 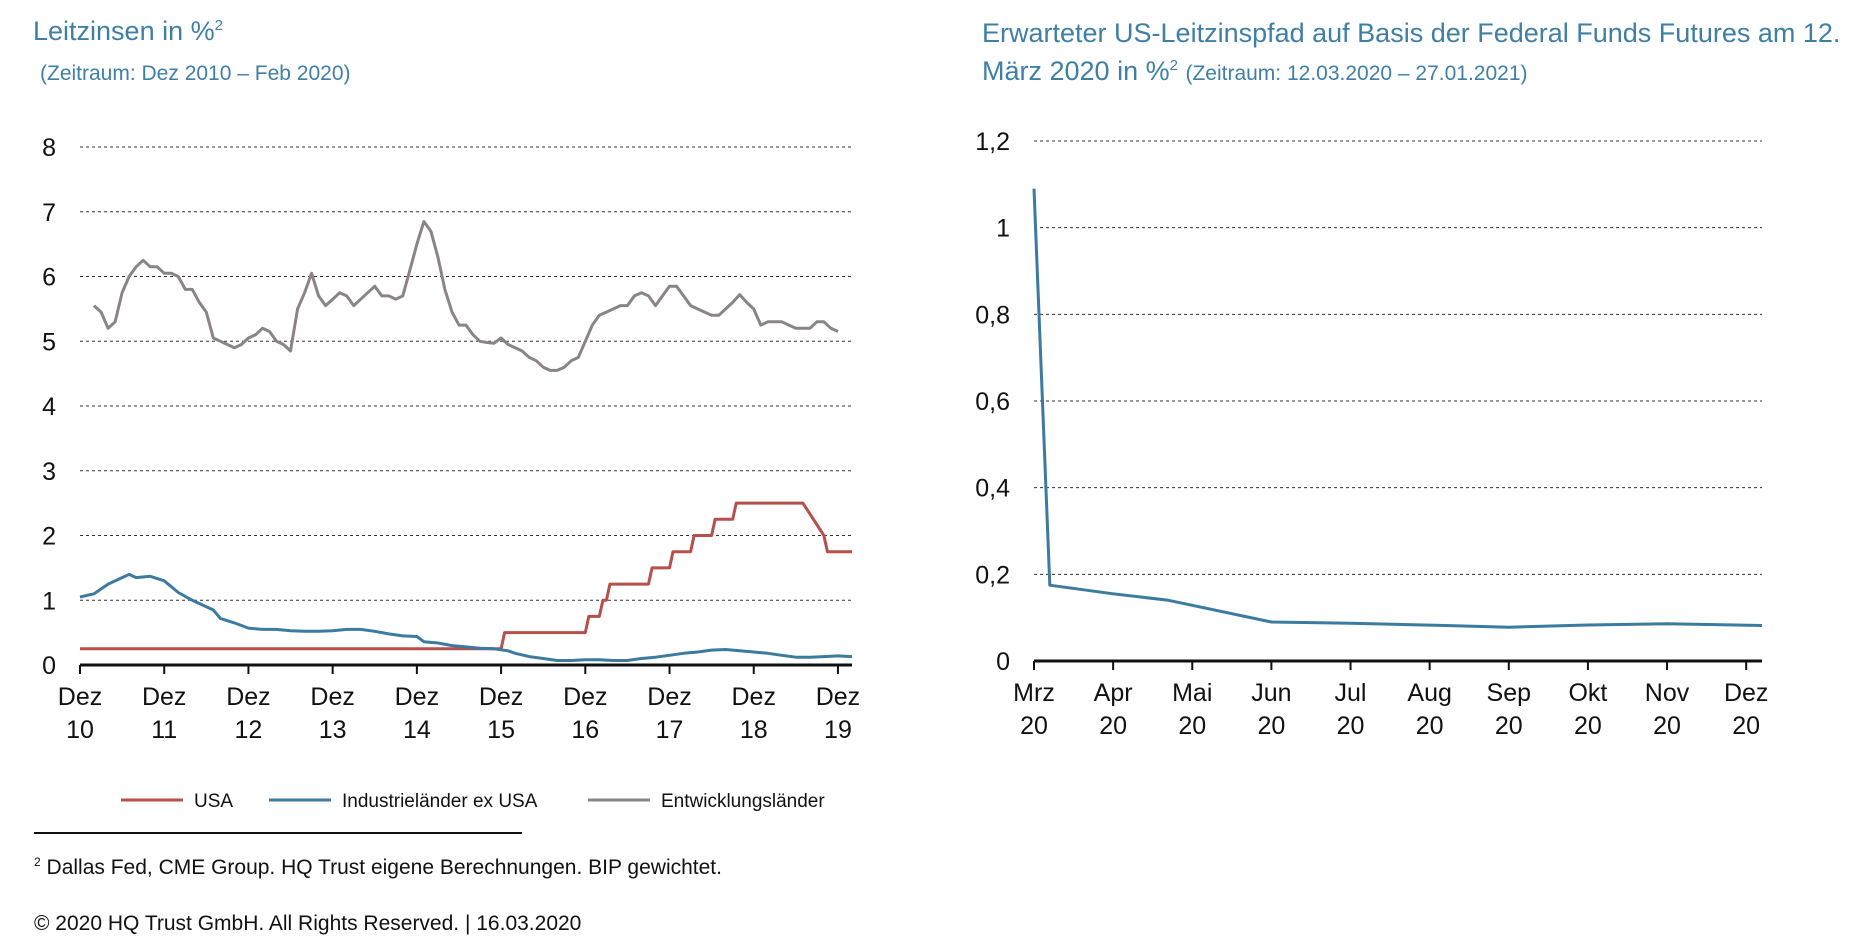 What do you see at coordinates (49, 148) in the screenshot?
I see `left-y-tick-label: 8` at bounding box center [49, 148].